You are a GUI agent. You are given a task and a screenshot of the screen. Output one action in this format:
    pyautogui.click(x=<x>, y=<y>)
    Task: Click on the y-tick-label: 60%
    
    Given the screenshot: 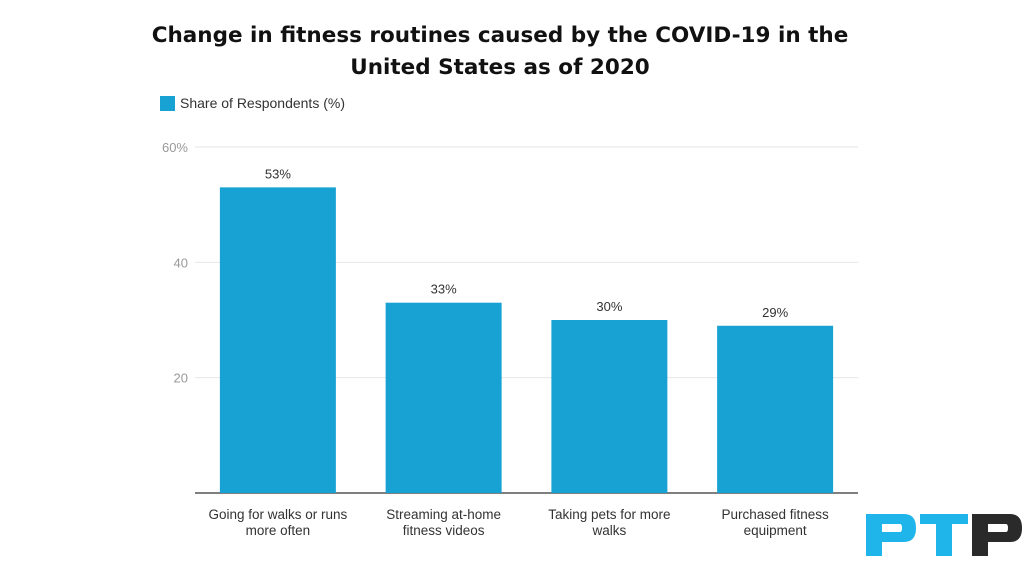 What is the action you would take?
    pyautogui.click(x=175, y=147)
    